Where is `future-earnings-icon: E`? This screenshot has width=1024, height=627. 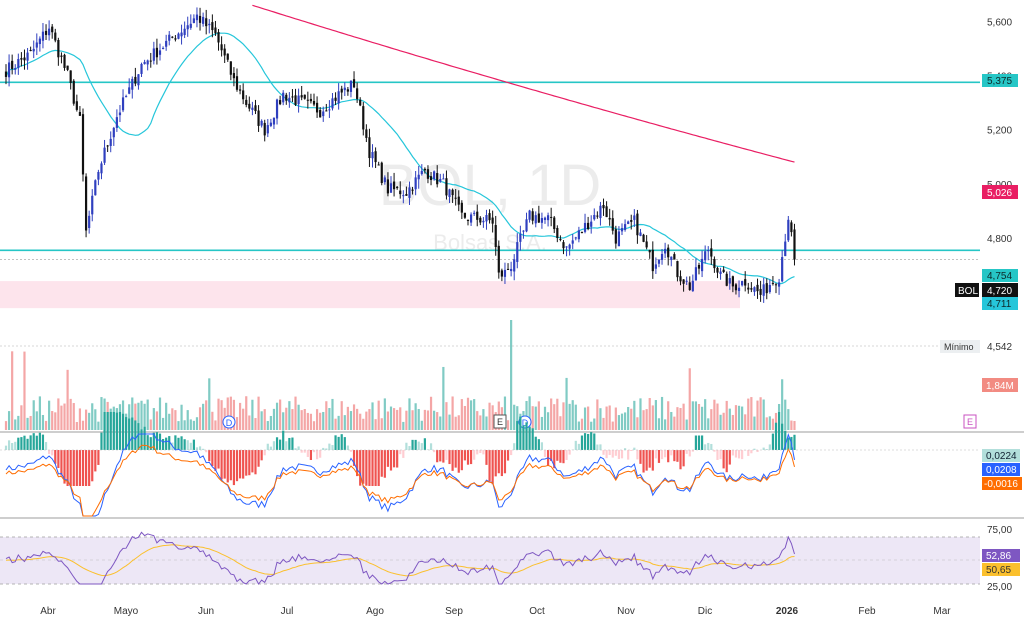
future-earnings-icon: E is located at coordinates (970, 421).